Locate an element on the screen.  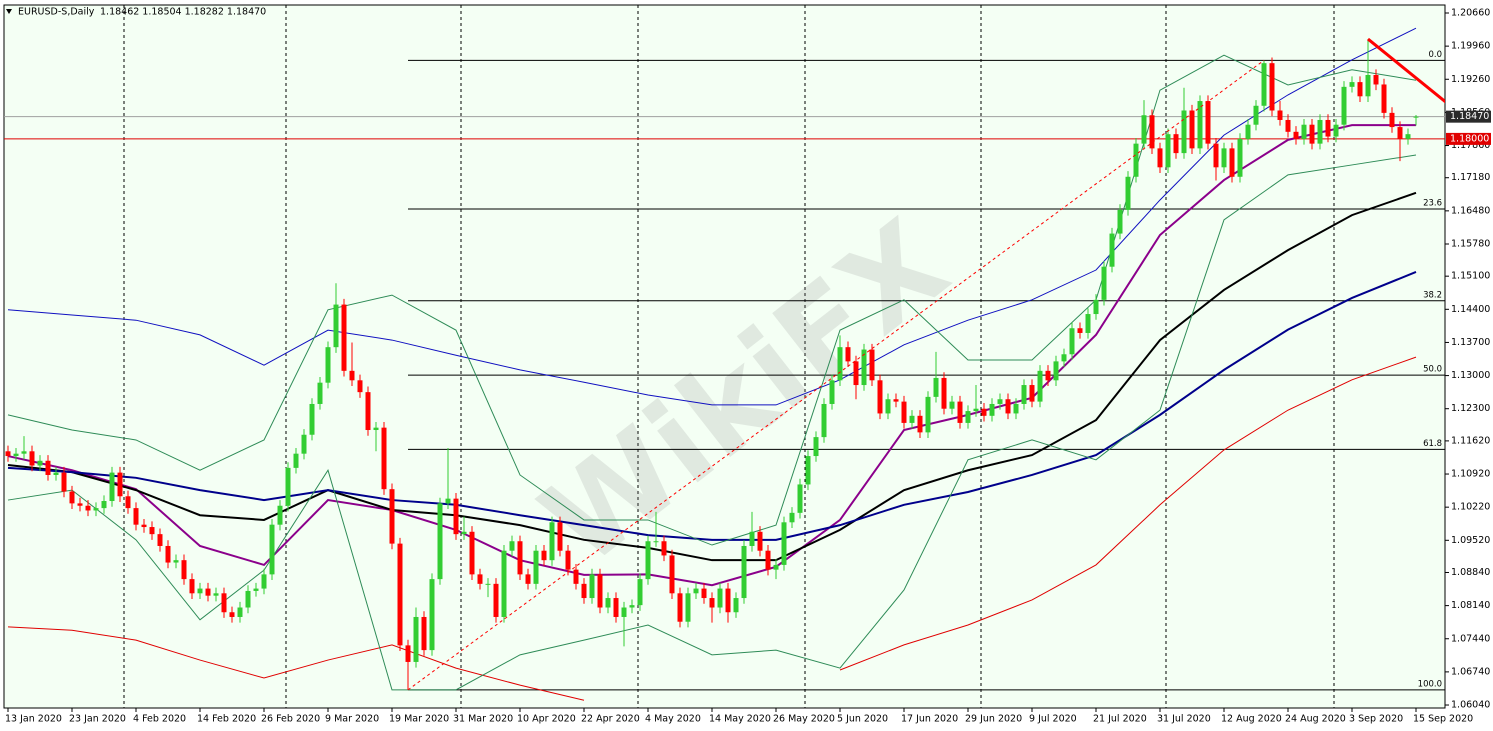
y-tick-label: 1.08140 is located at coordinates (1470, 605).